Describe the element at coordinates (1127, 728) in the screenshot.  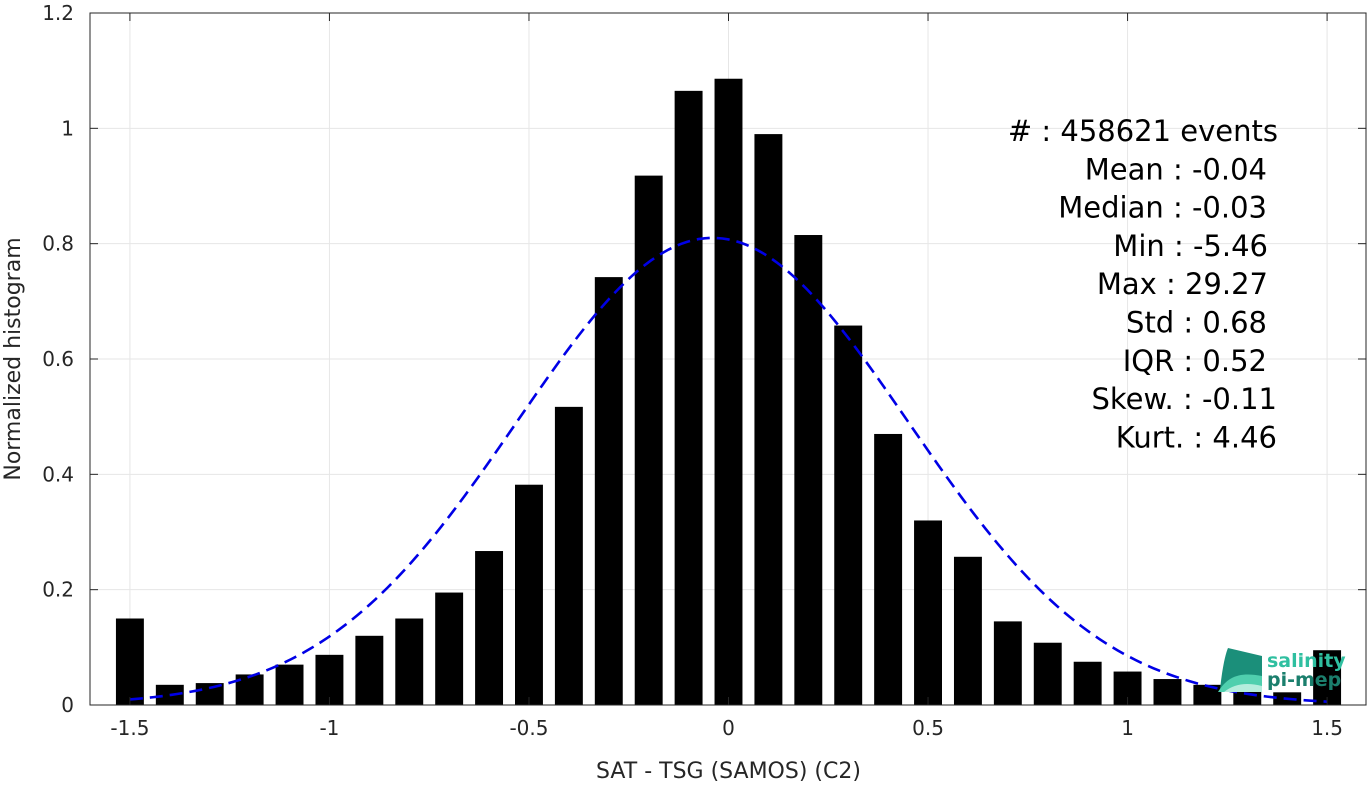
I see `x-tick-label: 1` at that location.